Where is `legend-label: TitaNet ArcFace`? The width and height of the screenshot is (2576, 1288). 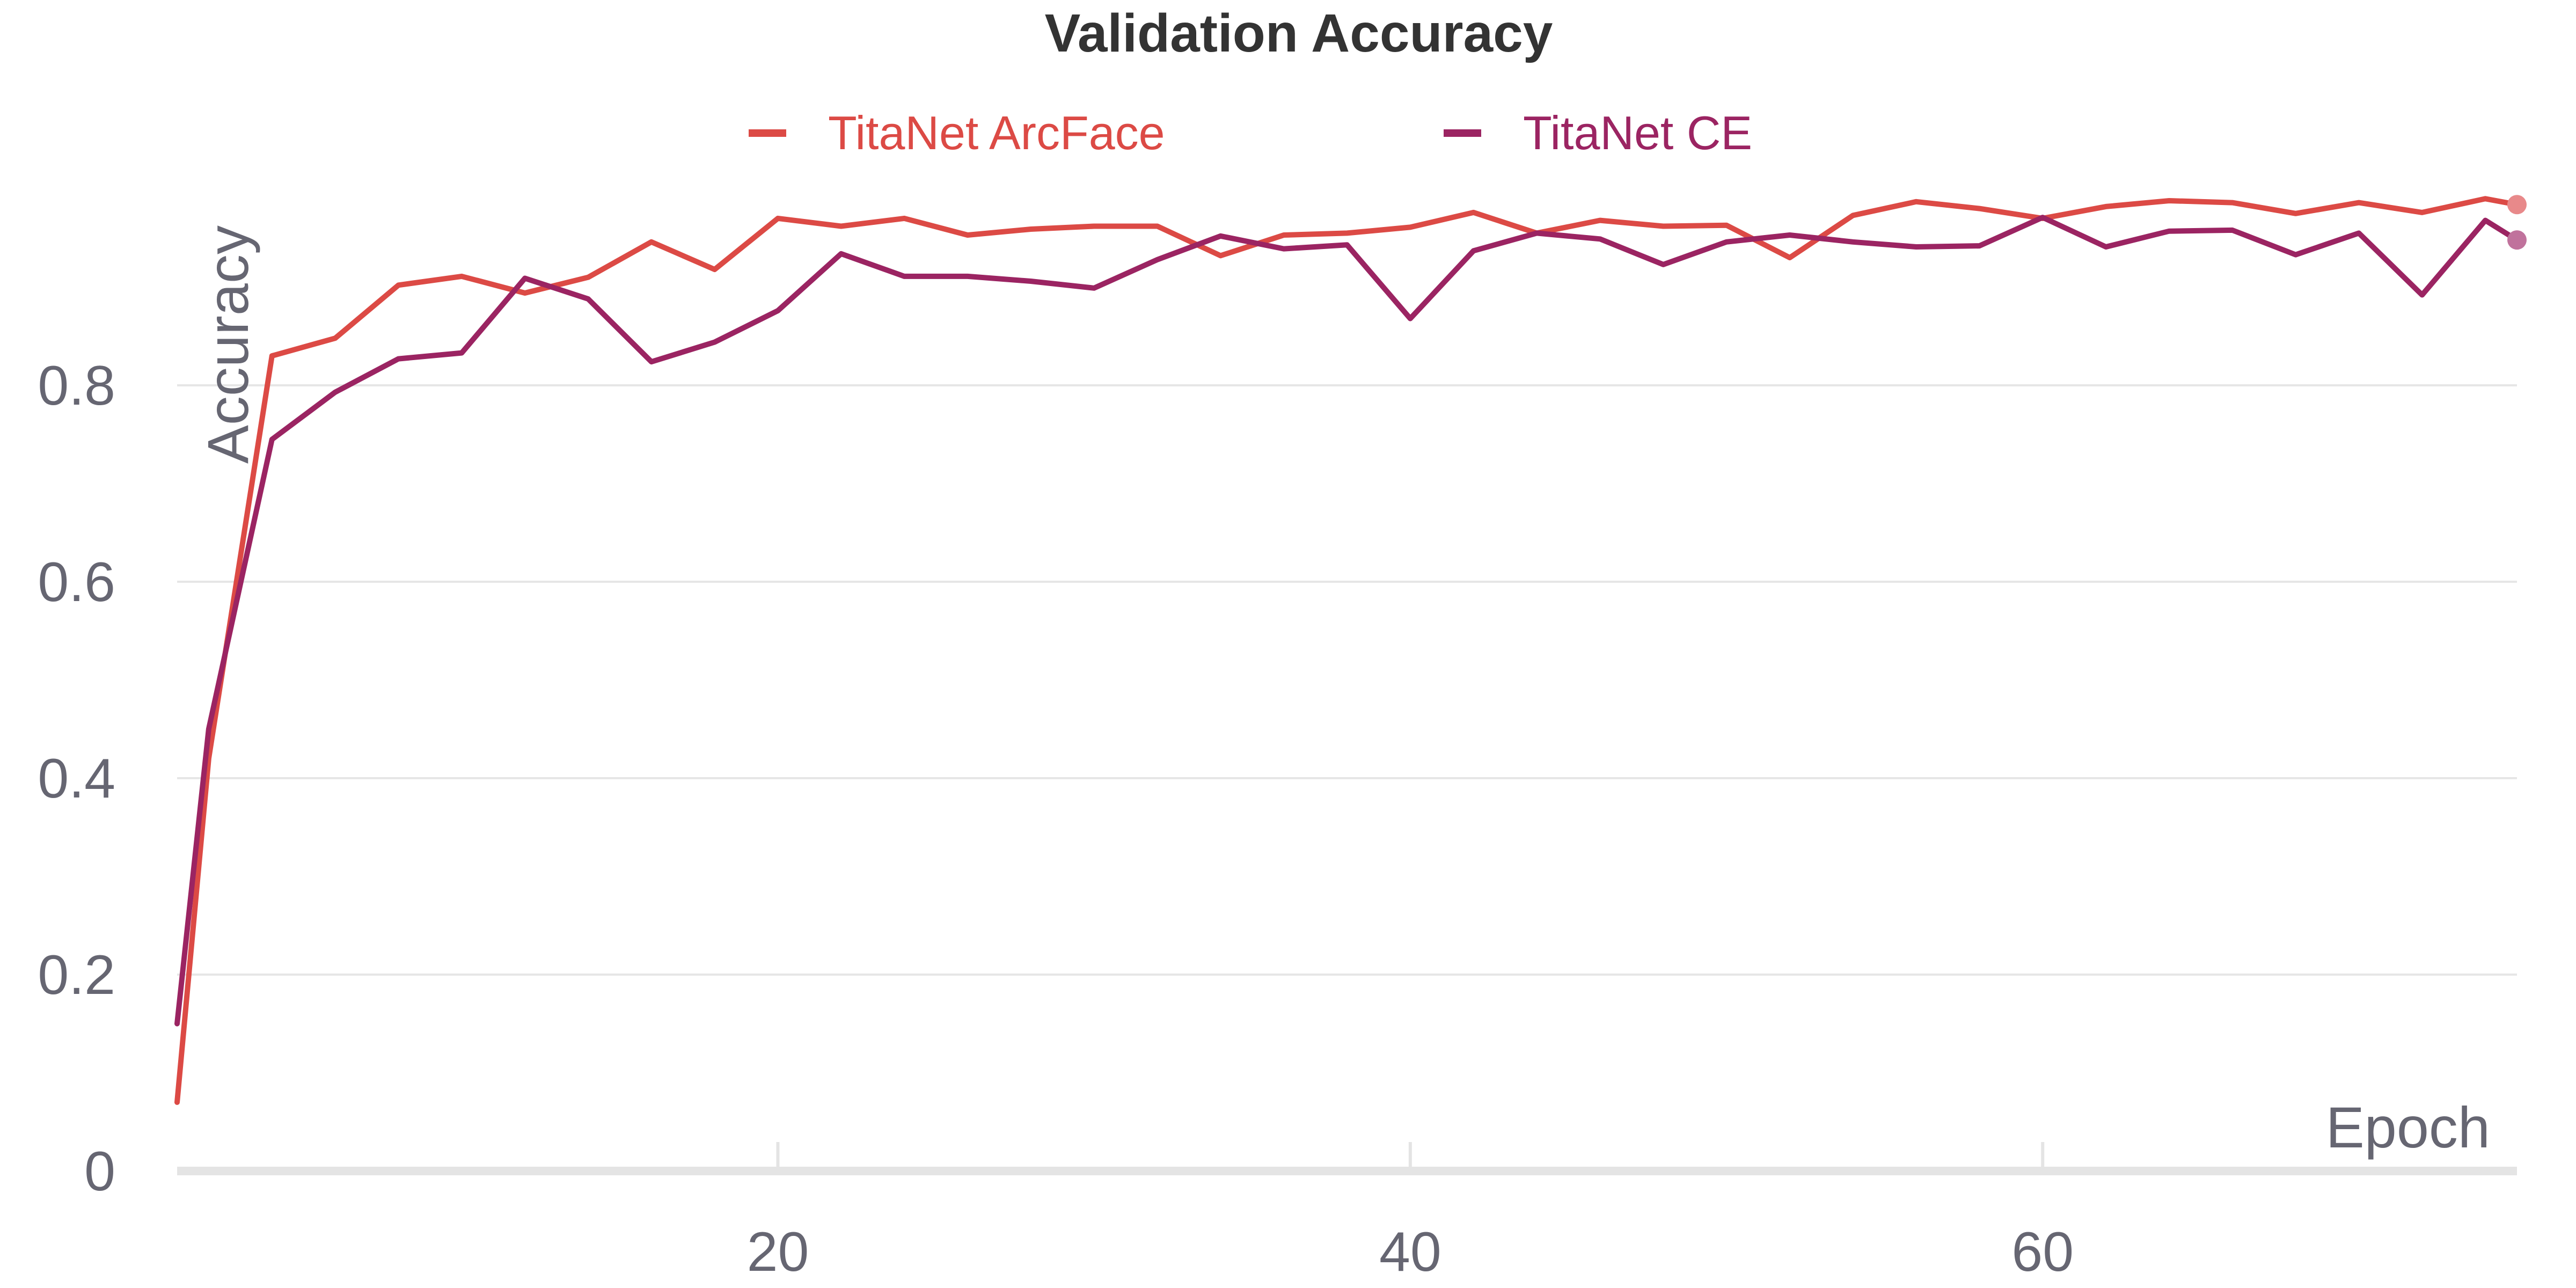
legend-label: TitaNet ArcFace is located at coordinates (996, 132).